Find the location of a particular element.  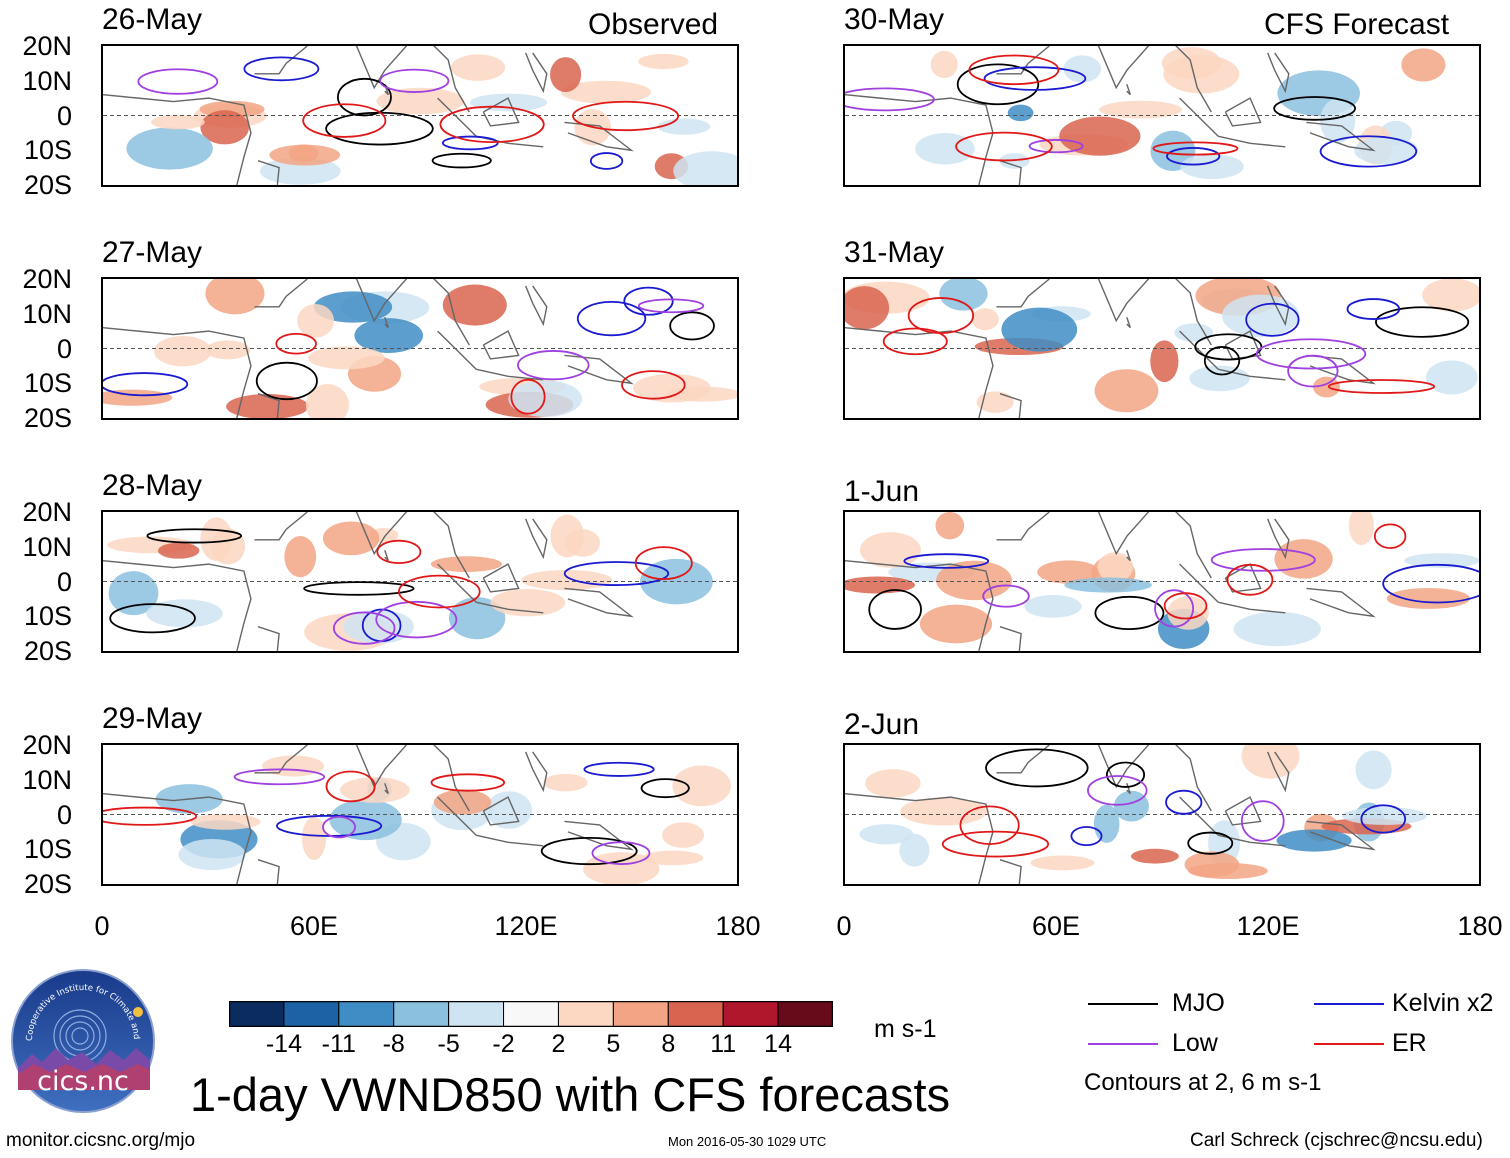

colorbar-tick-label: -2 is located at coordinates (503, 1044).